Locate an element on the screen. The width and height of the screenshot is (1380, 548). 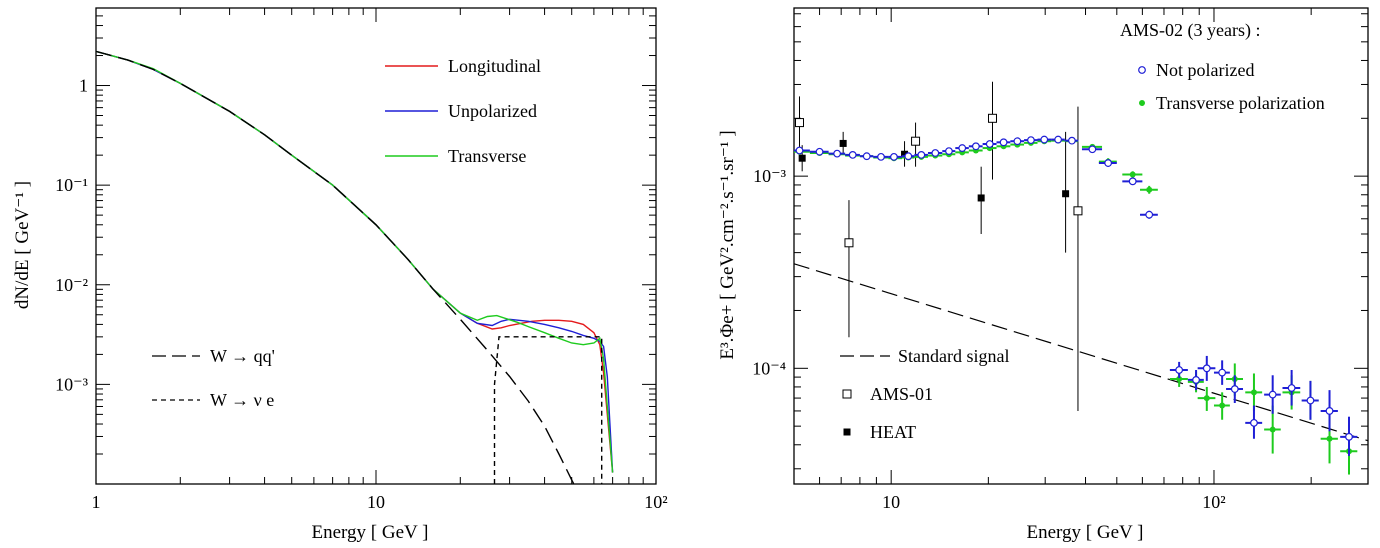
standard-signal-line is located at coordinates (1081, 352).